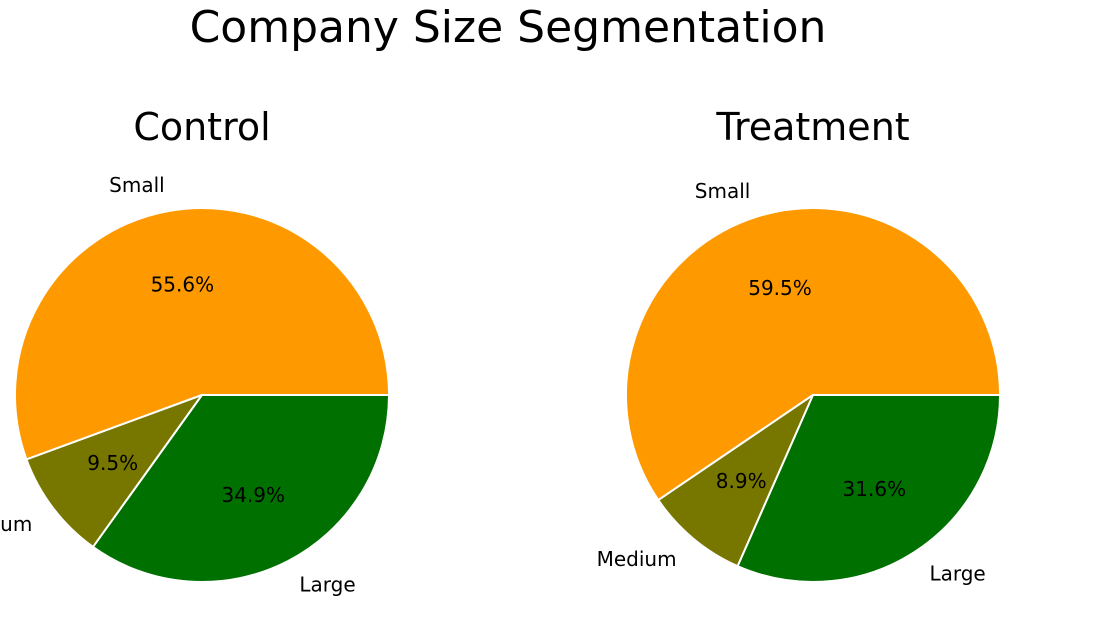 The width and height of the screenshot is (1106, 628). I want to click on control-slice-medium, so click(114, 471).